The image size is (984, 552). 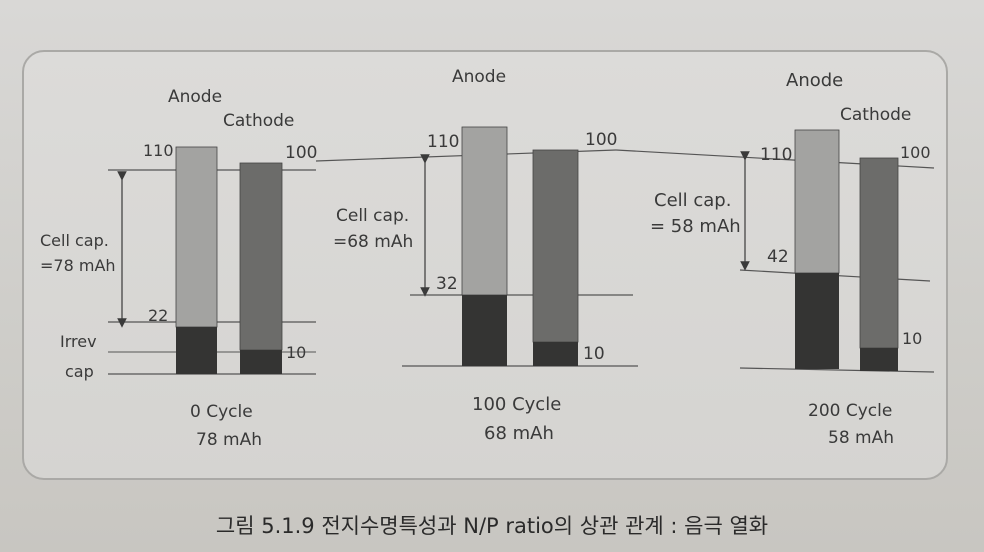 I want to click on panel3-anode-irrev-segment, so click(x=817, y=321).